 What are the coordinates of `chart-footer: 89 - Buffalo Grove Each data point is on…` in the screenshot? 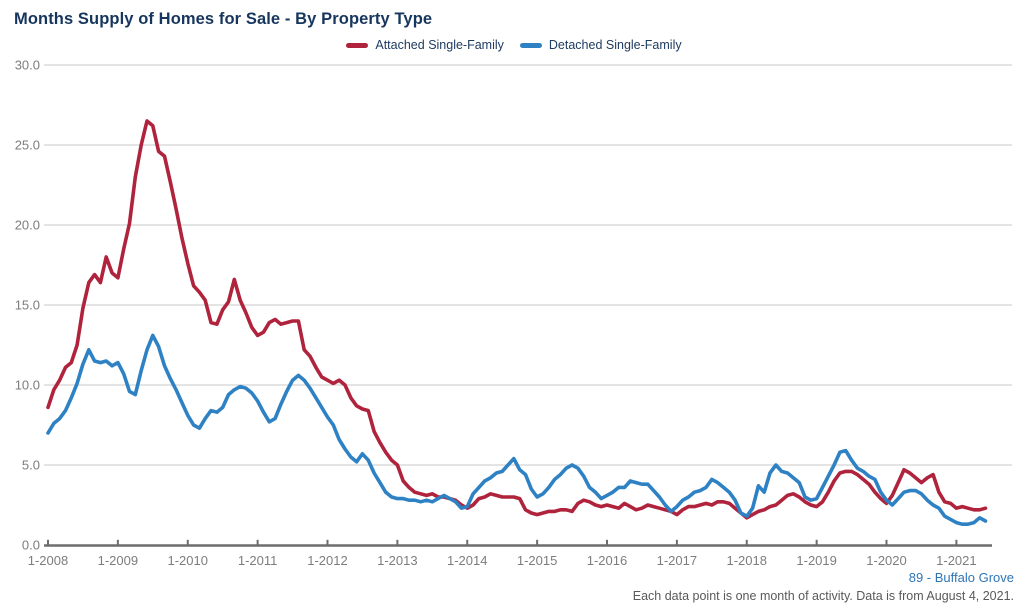 It's located at (823, 587).